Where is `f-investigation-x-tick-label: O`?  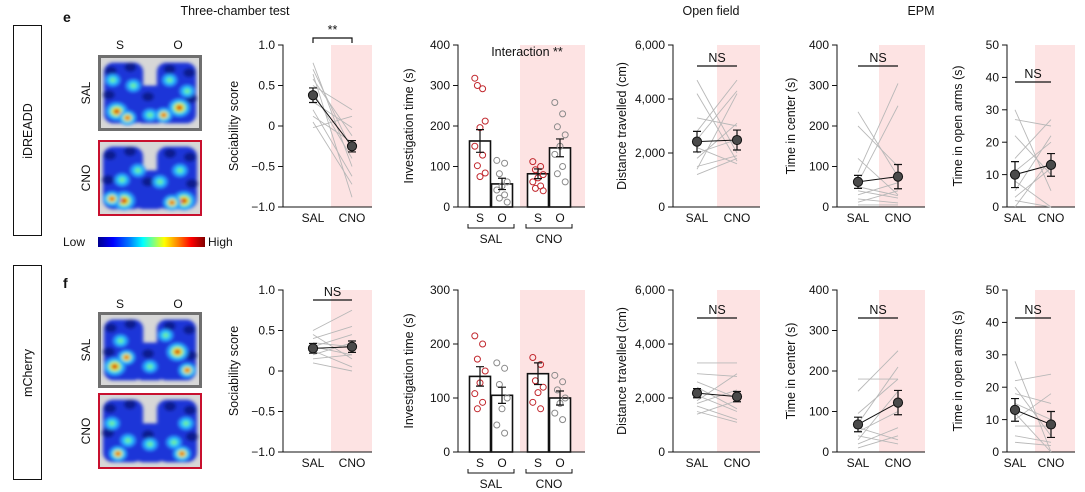
f-investigation-x-tick-label: O is located at coordinates (501, 463).